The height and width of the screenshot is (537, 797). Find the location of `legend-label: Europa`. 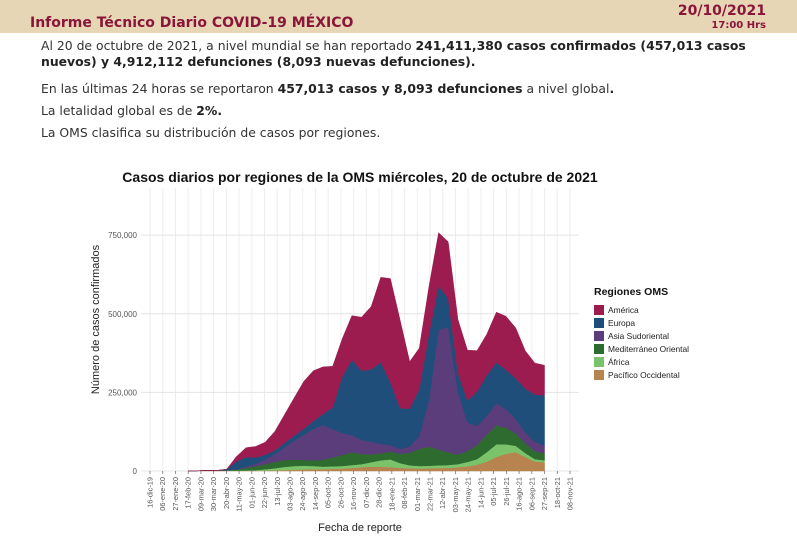

legend-label: Europa is located at coordinates (622, 322).